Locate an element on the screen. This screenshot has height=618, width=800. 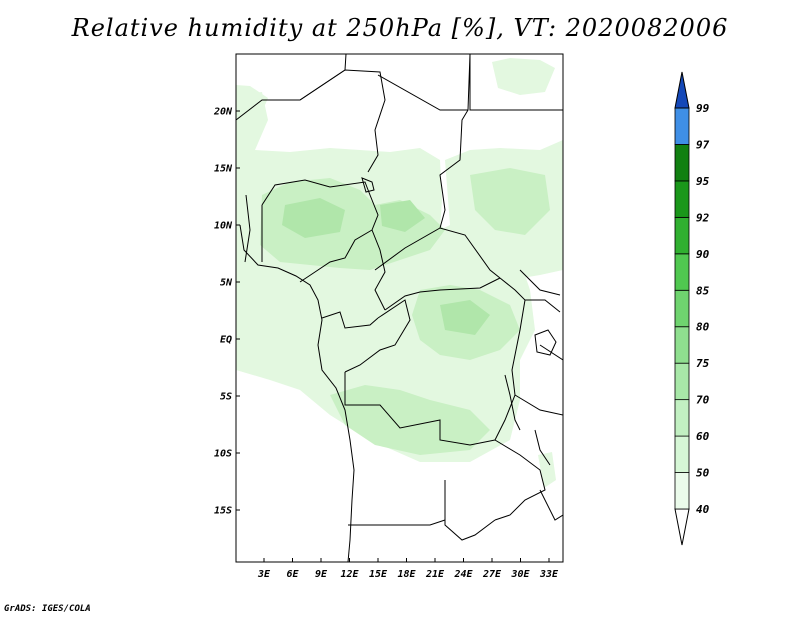
colorbar-level-label: 90 is located at coordinates (703, 254).